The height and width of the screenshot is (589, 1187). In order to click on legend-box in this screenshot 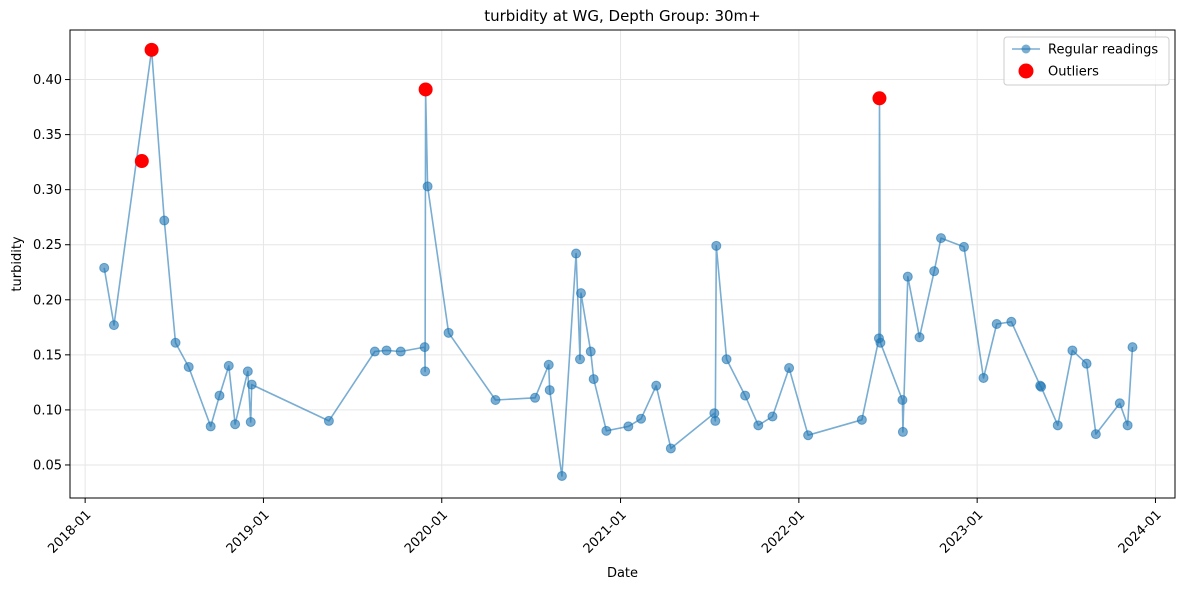, I will do `click(1086, 61)`.